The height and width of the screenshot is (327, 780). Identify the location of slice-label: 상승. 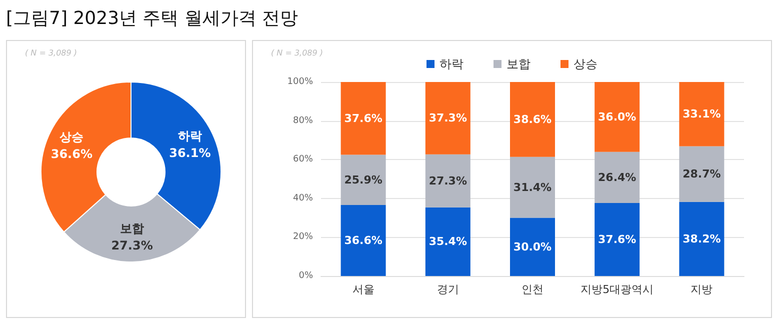
(71, 137).